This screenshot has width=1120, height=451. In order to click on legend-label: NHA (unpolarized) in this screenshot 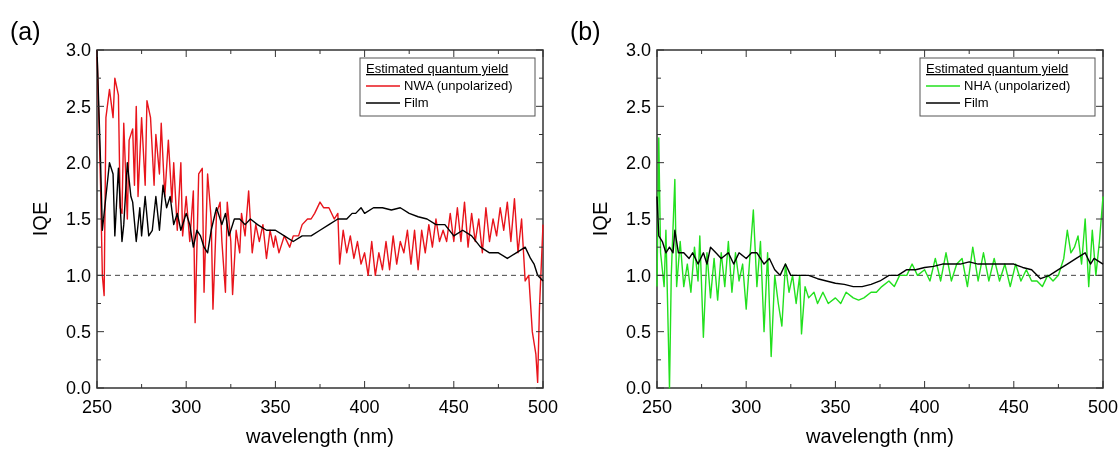, I will do `click(1017, 85)`.